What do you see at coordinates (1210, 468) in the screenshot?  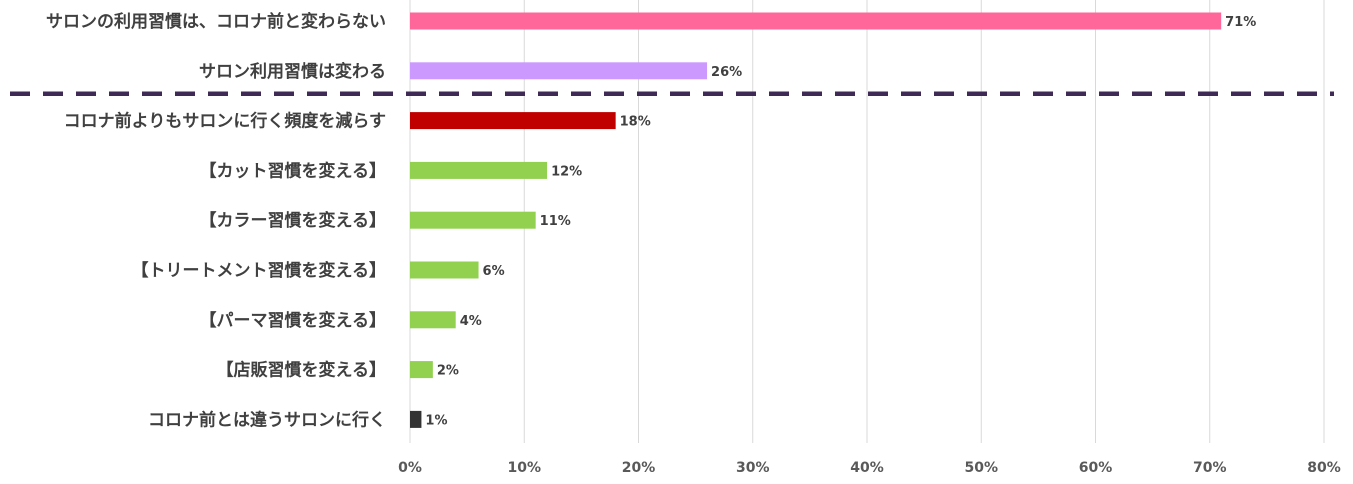 I see `x-tick-label: 70%` at bounding box center [1210, 468].